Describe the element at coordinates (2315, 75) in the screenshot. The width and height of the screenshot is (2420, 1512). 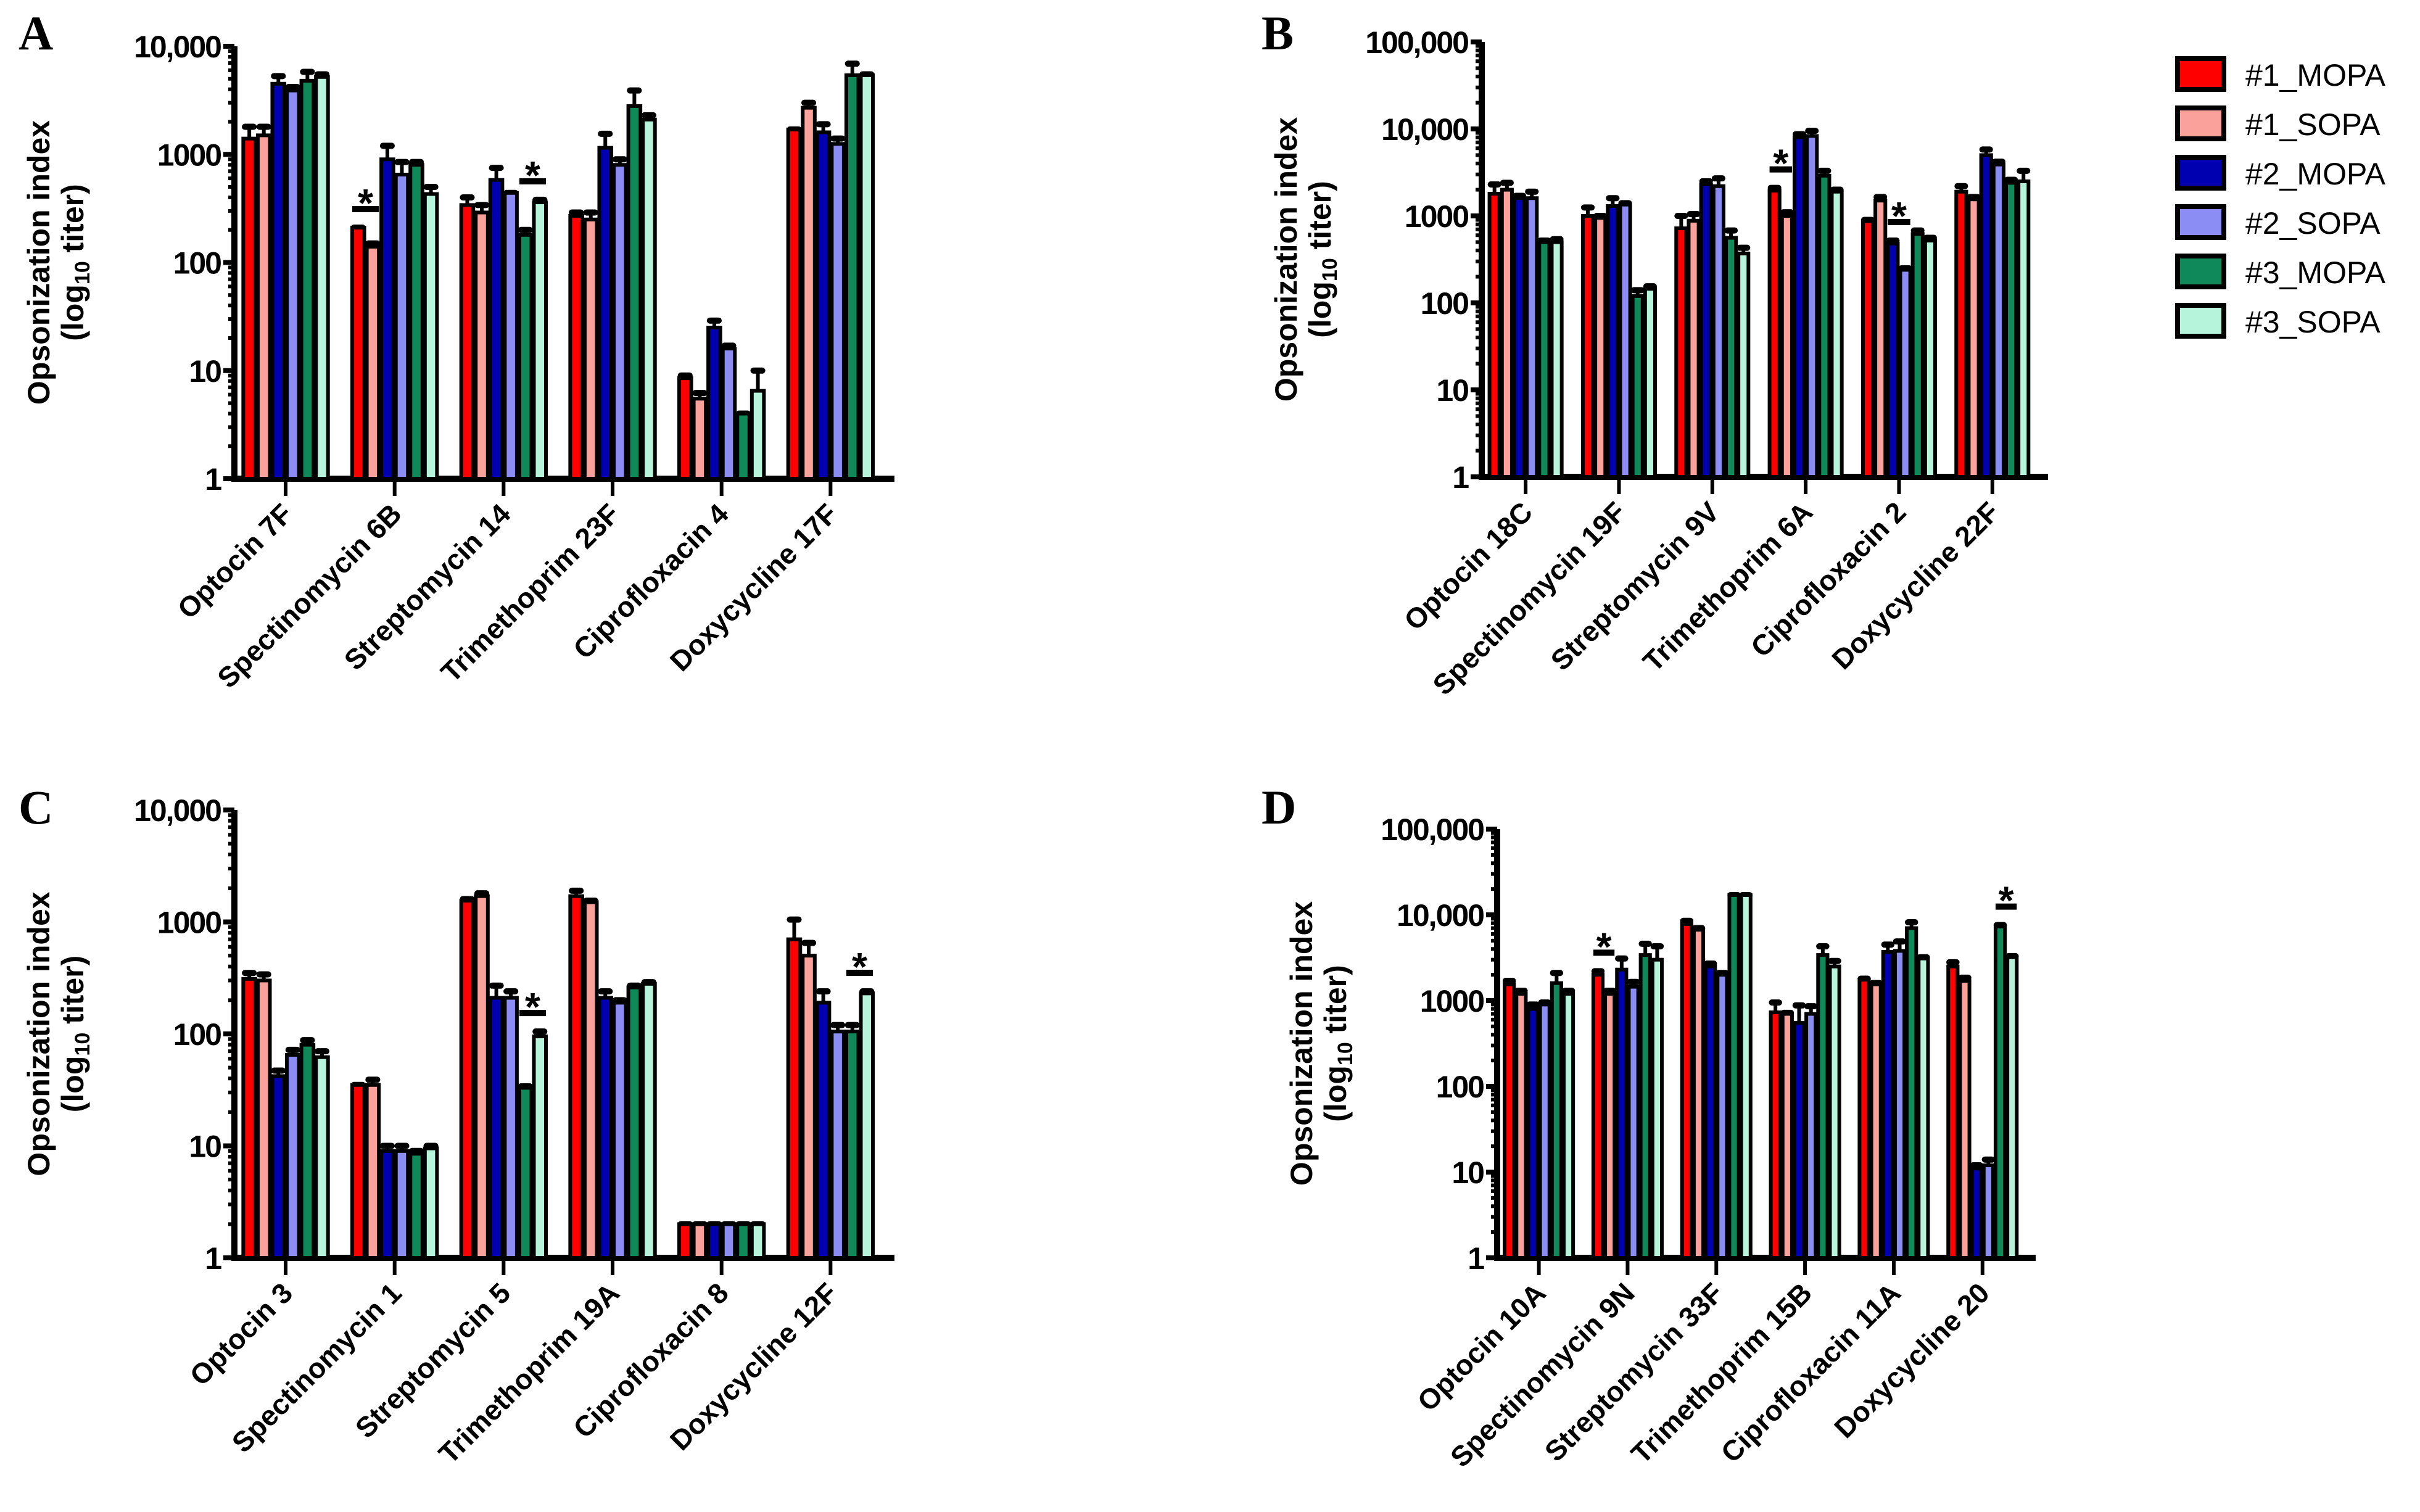
I see `legend-label: #1_MOPA` at that location.